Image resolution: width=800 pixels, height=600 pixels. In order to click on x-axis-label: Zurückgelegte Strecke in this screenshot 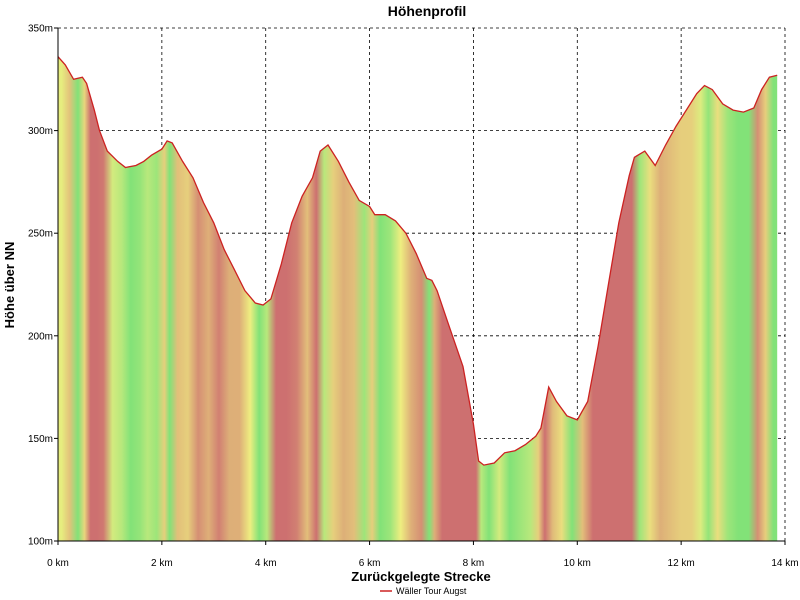, I will do `click(420, 576)`.